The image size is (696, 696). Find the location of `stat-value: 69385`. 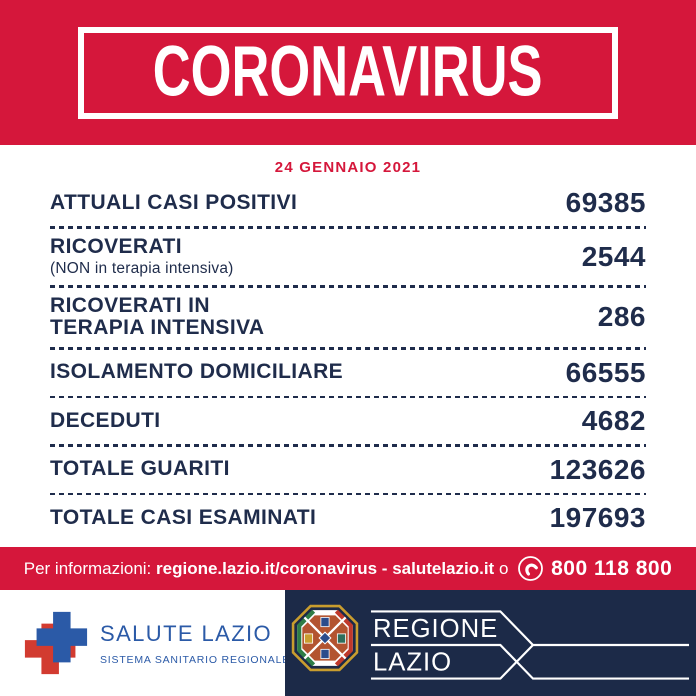

stat-value: 69385 is located at coordinates (605, 202).